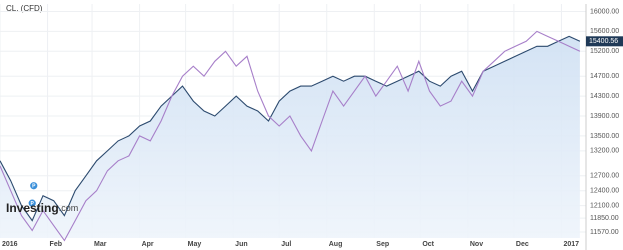 The image size is (623, 250). I want to click on logo: Investing.com, so click(42, 208).